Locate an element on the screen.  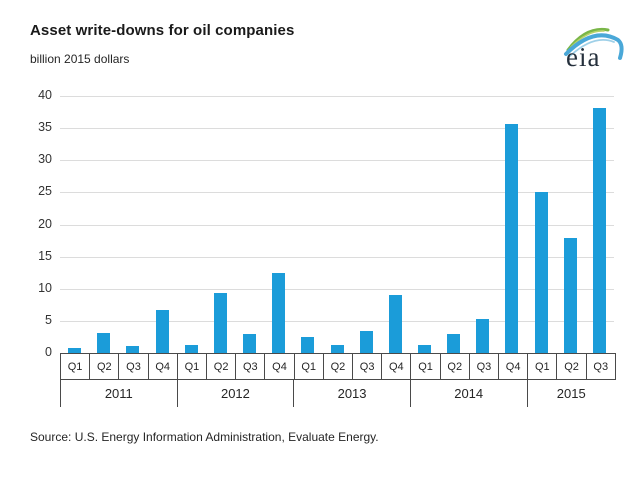
bar-Q1-2013 is located at coordinates (308, 344).